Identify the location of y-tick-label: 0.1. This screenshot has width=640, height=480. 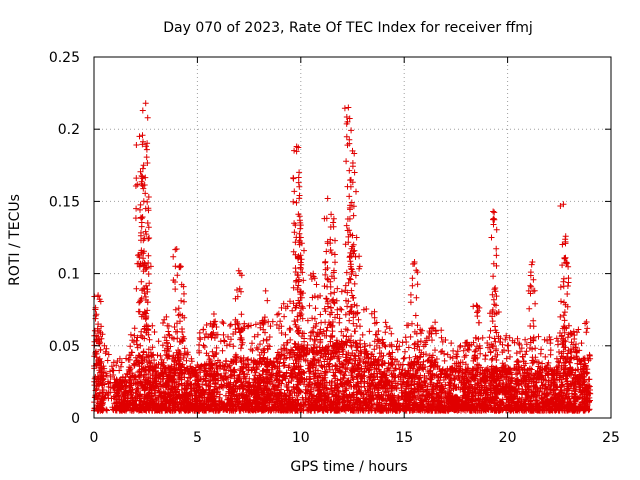
(69, 275).